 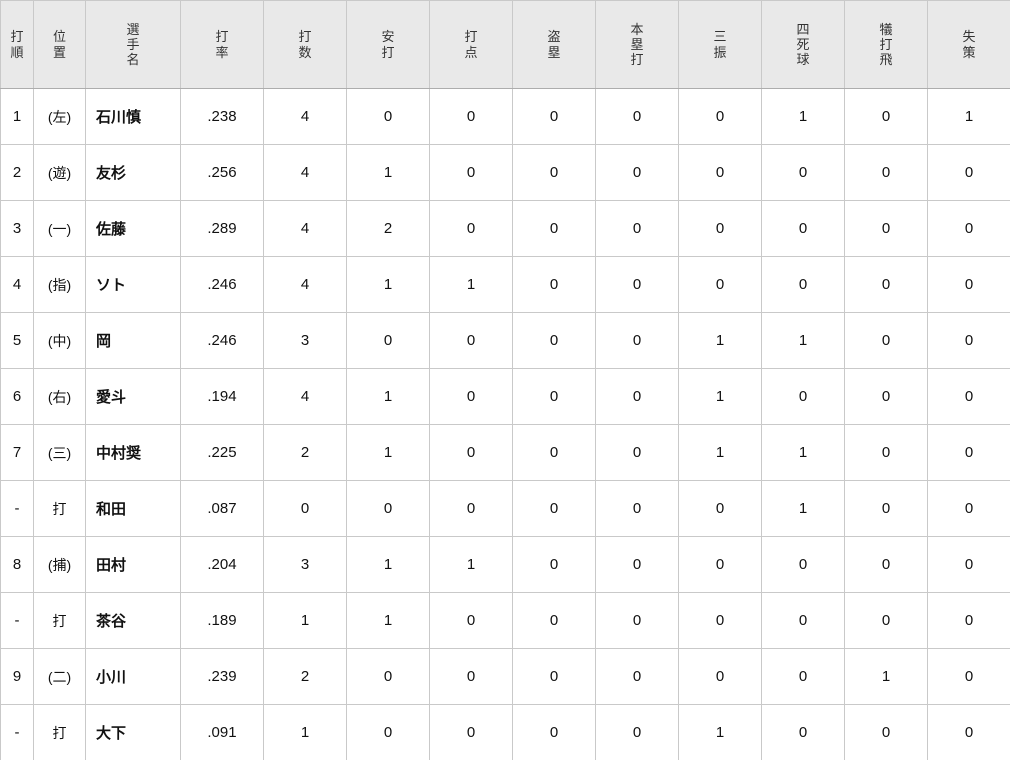 What do you see at coordinates (505, 676) in the screenshot?
I see `table-row: 9 (二) 小川 .239 2 0 0 0 0 0 0 1 0` at bounding box center [505, 676].